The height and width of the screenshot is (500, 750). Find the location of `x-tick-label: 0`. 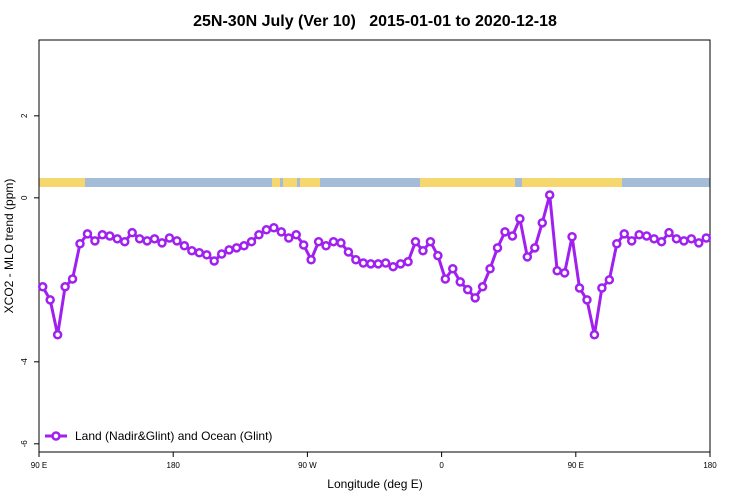

x-tick-label: 0 is located at coordinates (441, 465).